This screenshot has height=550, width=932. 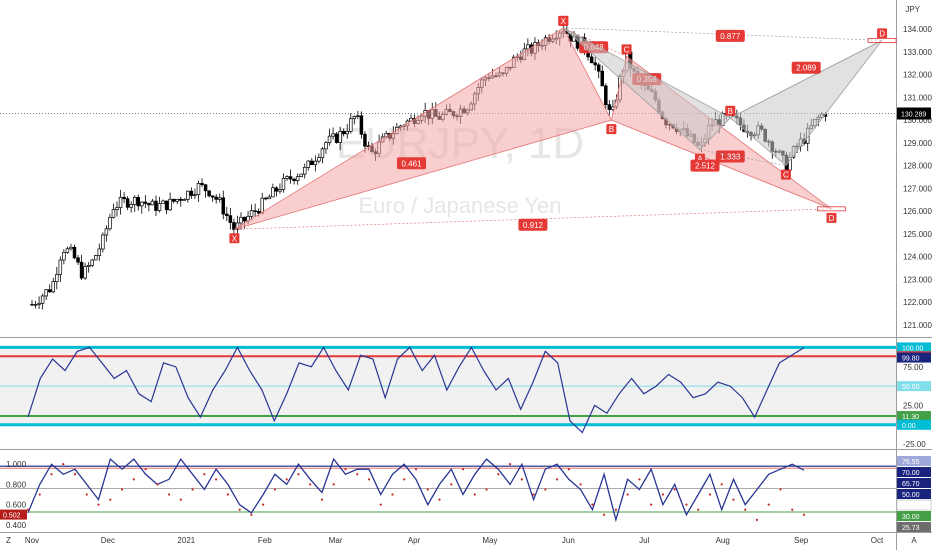 What do you see at coordinates (461, 540) in the screenshot?
I see `time-axis: Nov Dec 2021 Feb Mar Apr May Jun Jul Aug Sep Oct Z A` at bounding box center [461, 540].